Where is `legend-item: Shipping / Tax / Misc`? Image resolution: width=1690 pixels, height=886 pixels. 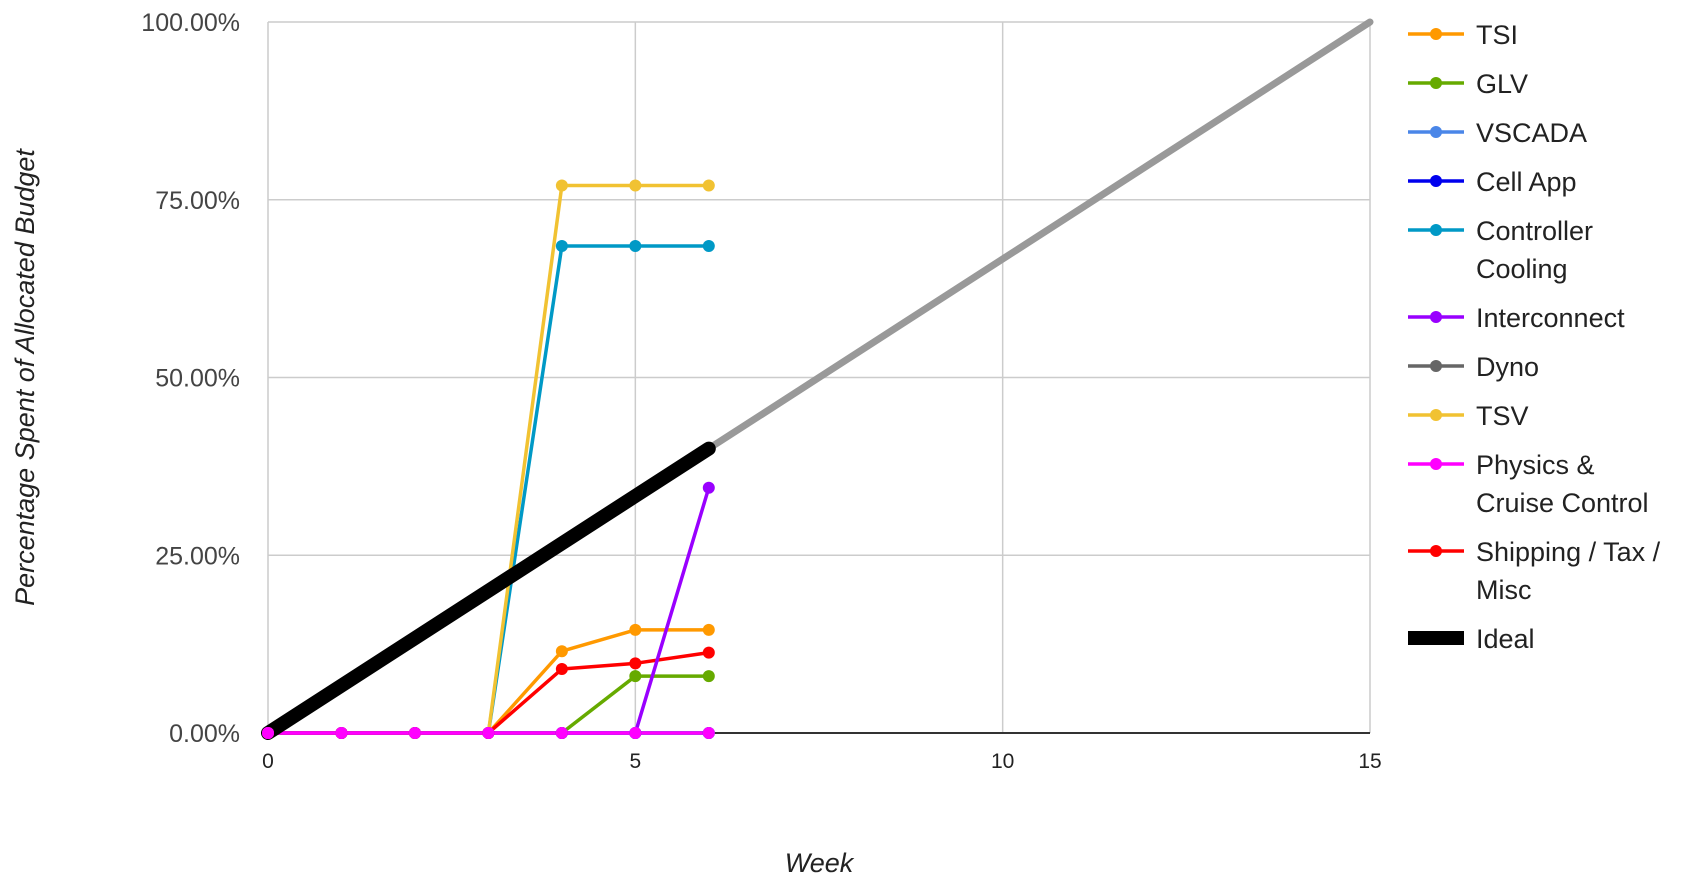
legend-item: Shipping / Tax / Misc is located at coordinates (1534, 571).